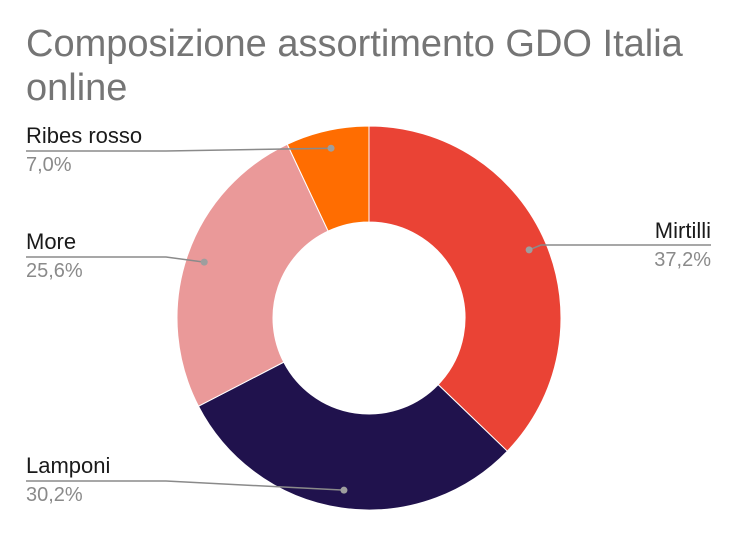 The width and height of the screenshot is (738, 536). Describe the element at coordinates (185, 485) in the screenshot. I see `leader-line-lamponi` at that location.